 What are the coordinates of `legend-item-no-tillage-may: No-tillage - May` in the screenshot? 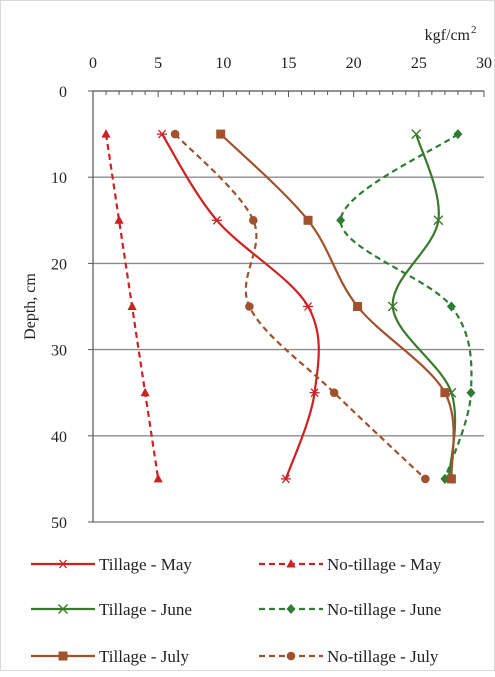 It's located at (350, 564).